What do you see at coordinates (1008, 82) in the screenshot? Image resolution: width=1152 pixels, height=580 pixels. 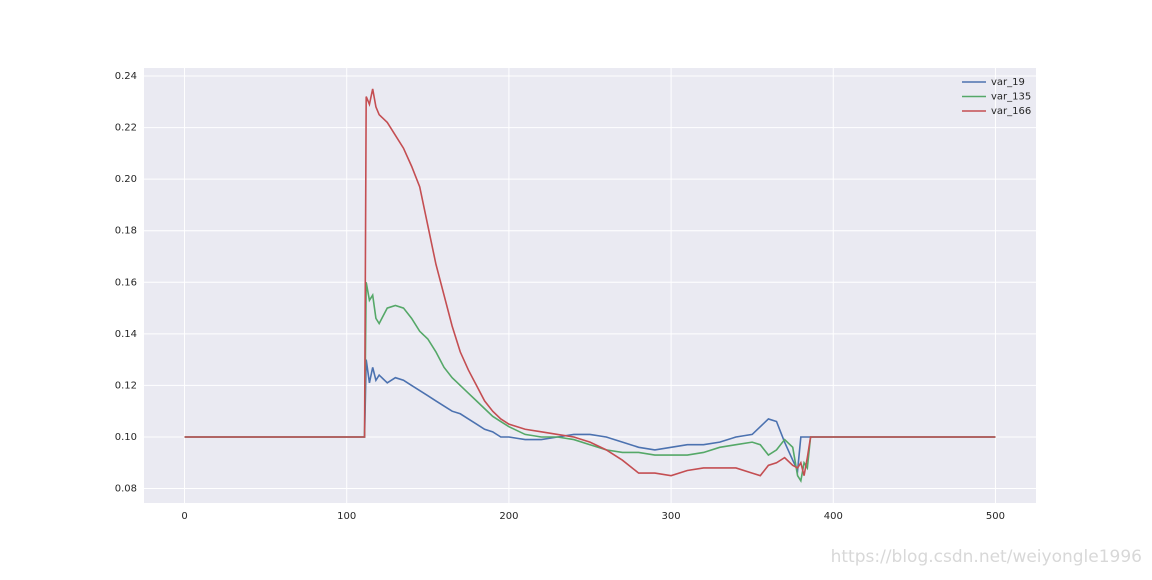 I see `legend-label: var_19` at bounding box center [1008, 82].